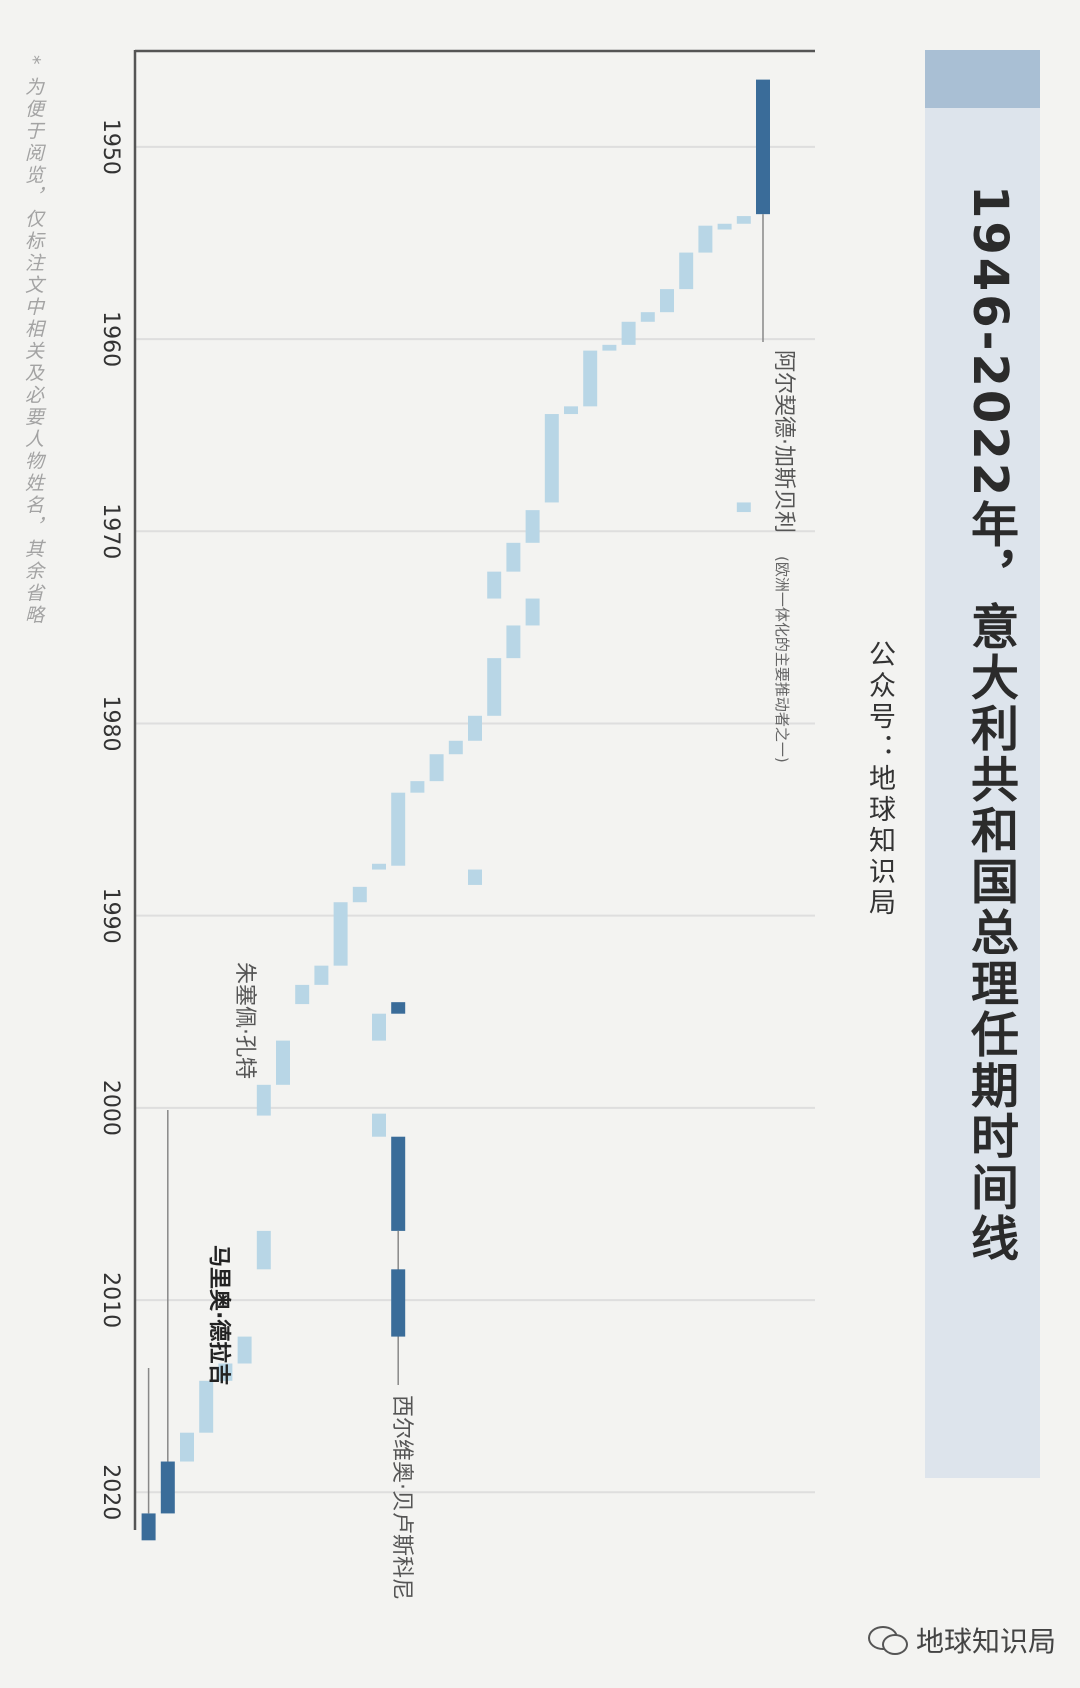 The width and height of the screenshot is (1080, 1688). What do you see at coordinates (783, 441) in the screenshot?
I see `term-label: 阿尔契德·加斯贝利` at bounding box center [783, 441].